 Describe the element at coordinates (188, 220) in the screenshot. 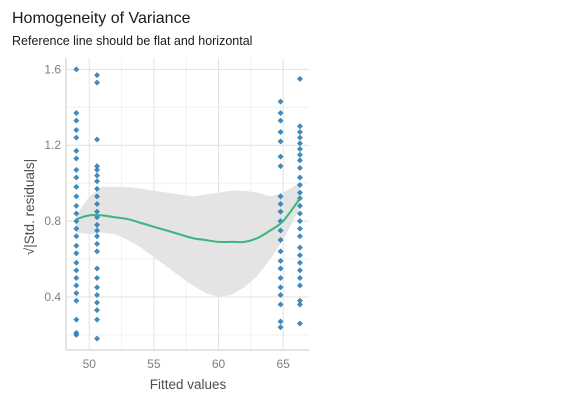

I see `smooth-line` at that location.